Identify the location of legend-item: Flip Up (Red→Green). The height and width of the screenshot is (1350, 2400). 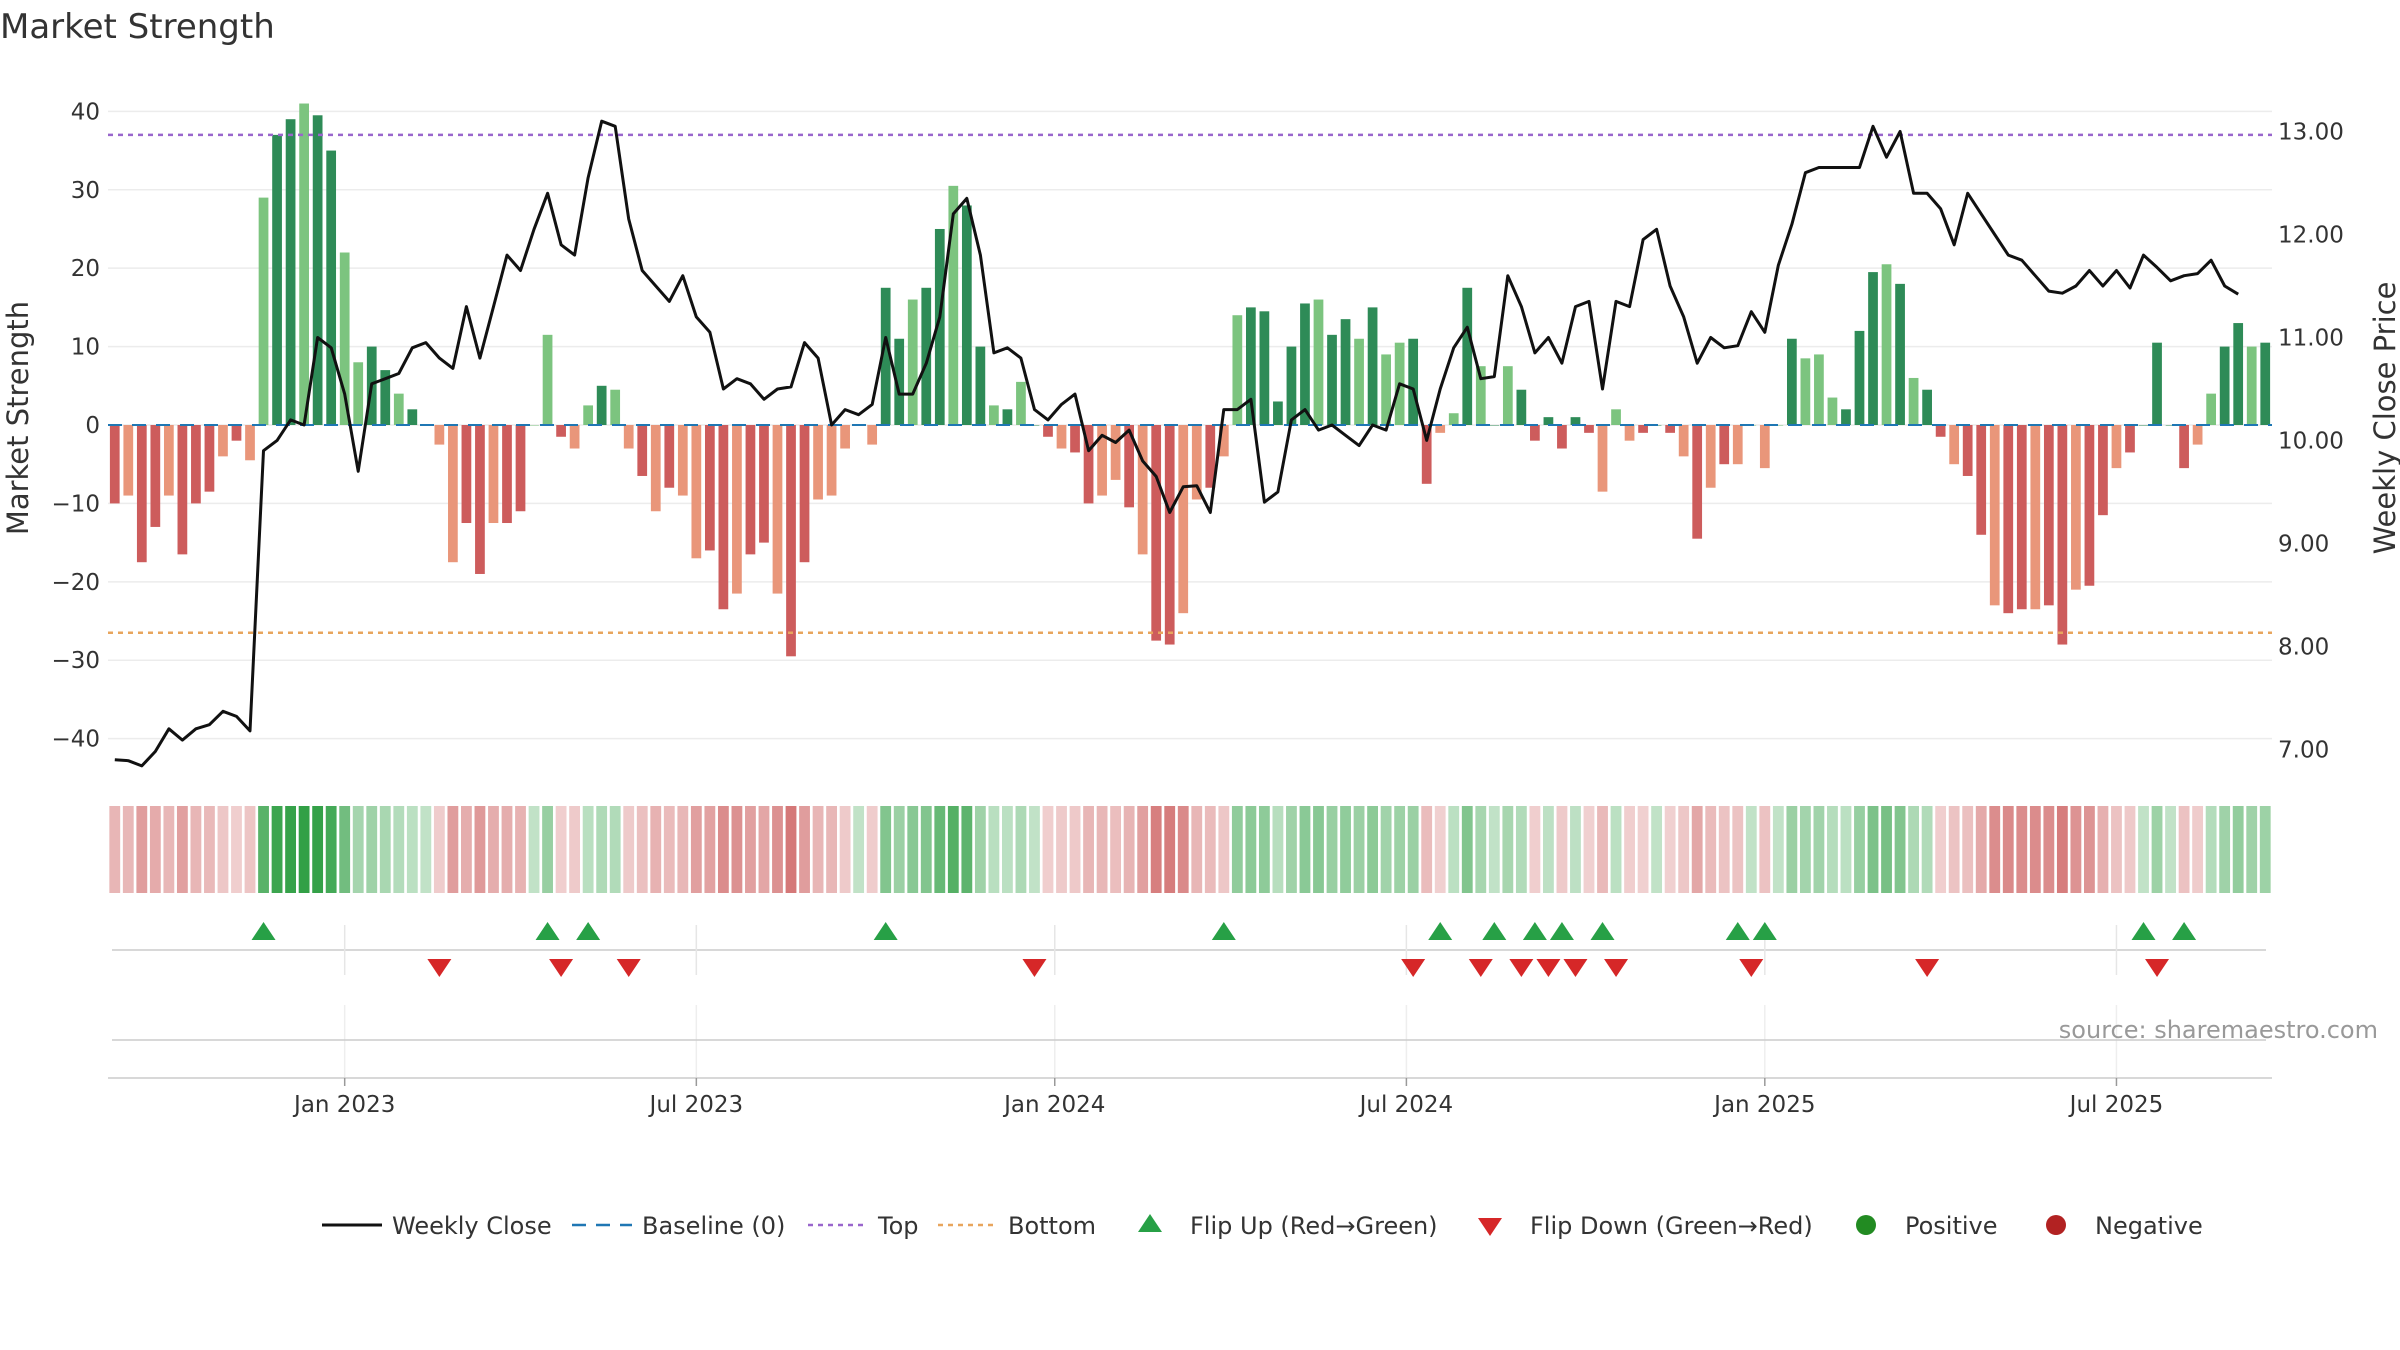
(1288, 1226).